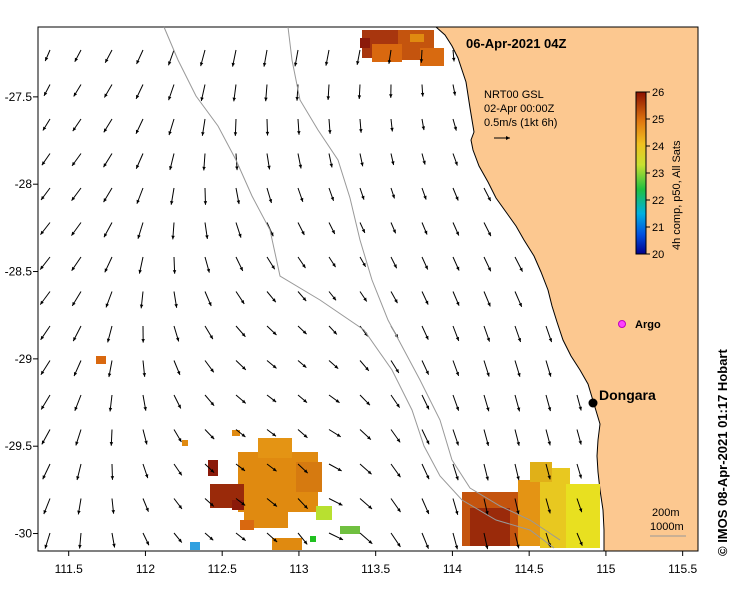 This screenshot has width=739, height=592. What do you see at coordinates (24, 534) in the screenshot?
I see `y-tick-label: -30` at bounding box center [24, 534].